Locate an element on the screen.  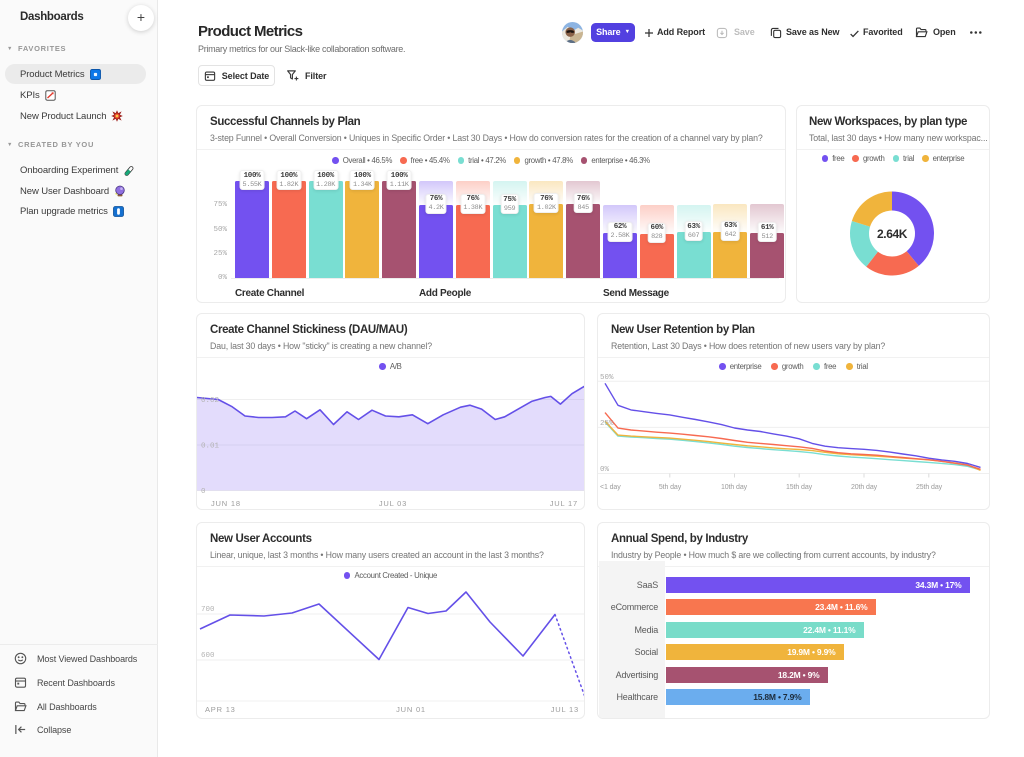
svg-text: 700 is located at coordinates (208, 610).